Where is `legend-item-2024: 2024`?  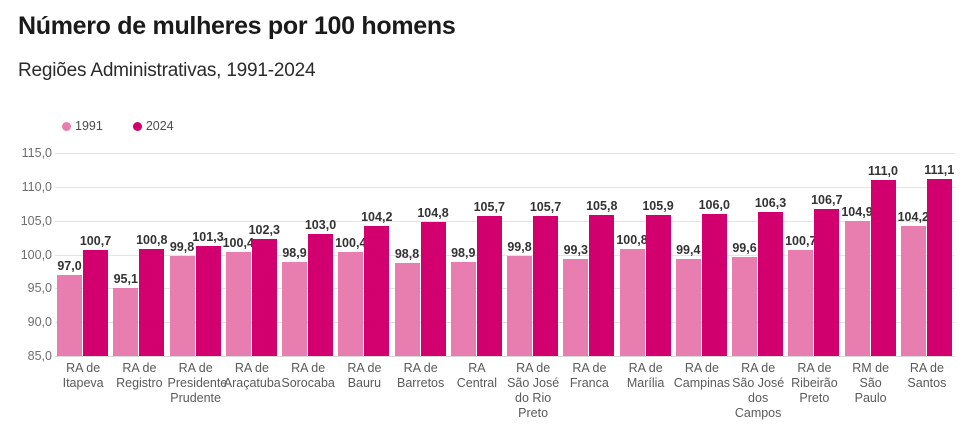 legend-item-2024: 2024 is located at coordinates (153, 126).